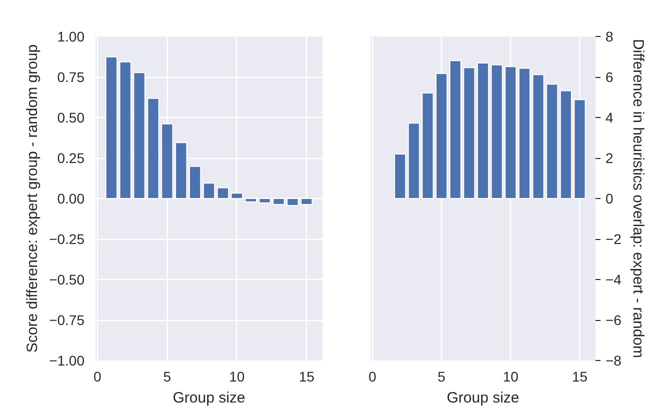 The height and width of the screenshot is (418, 661). What do you see at coordinates (71, 36) in the screenshot?
I see `y-tick-label: 1.00` at bounding box center [71, 36].